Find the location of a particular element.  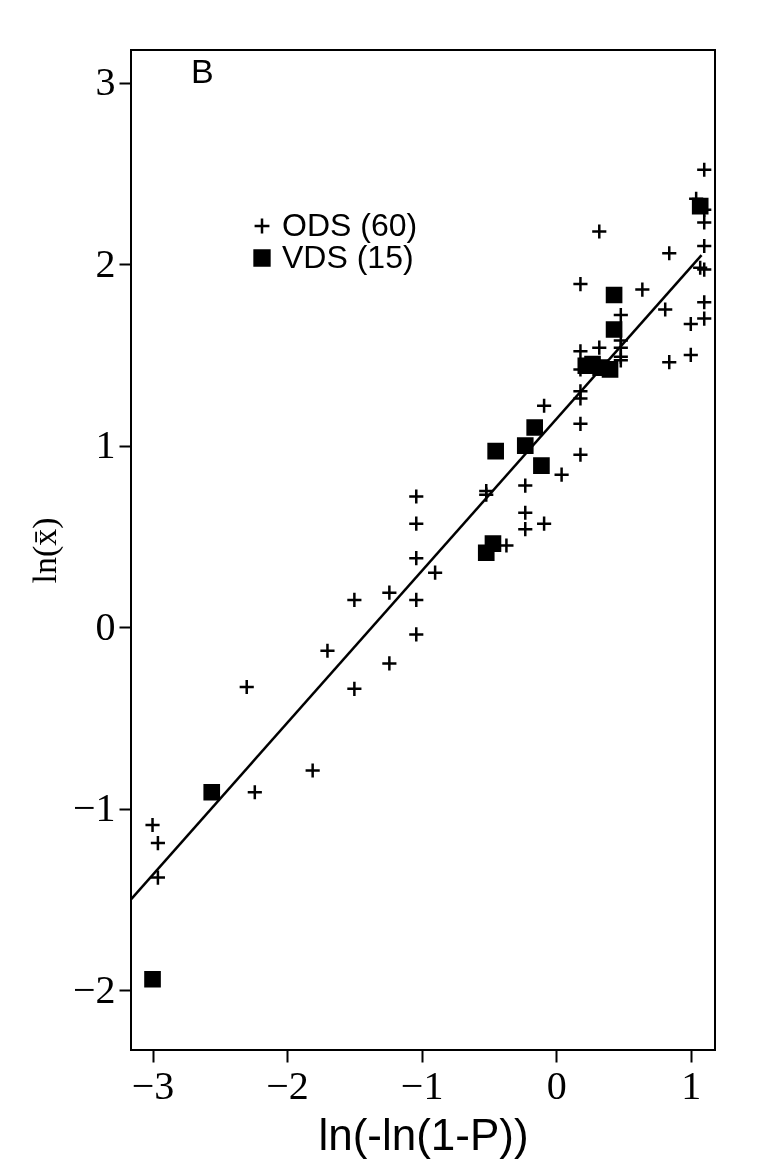

legend-label: ODS (60) is located at coordinates (350, 225).